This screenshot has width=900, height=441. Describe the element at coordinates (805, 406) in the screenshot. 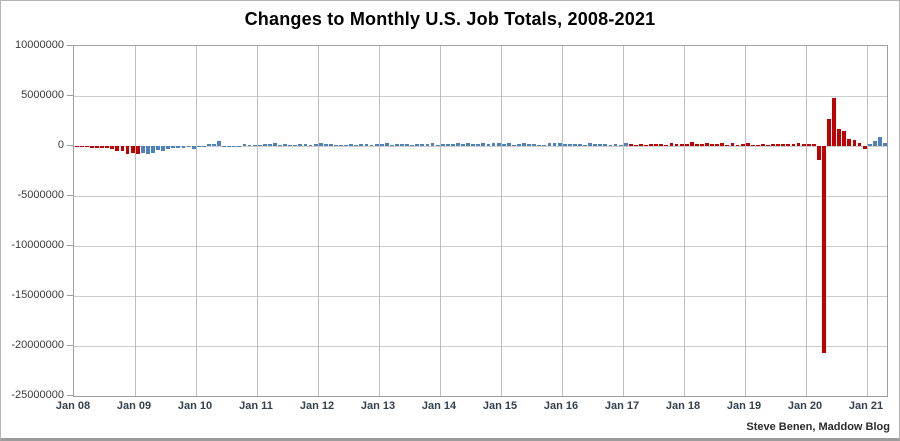

I see `x-tick-label: Jan 20` at that location.